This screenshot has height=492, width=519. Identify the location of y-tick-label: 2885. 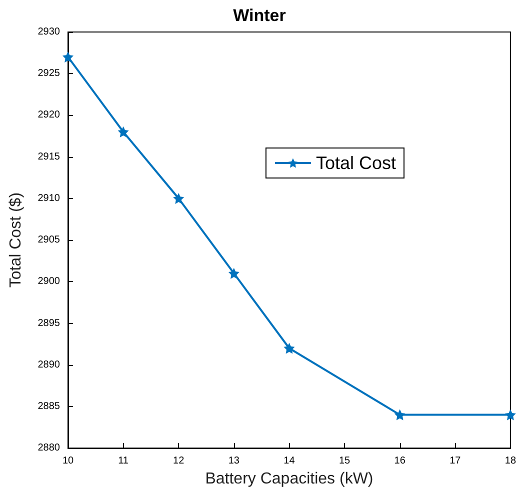
(49, 406).